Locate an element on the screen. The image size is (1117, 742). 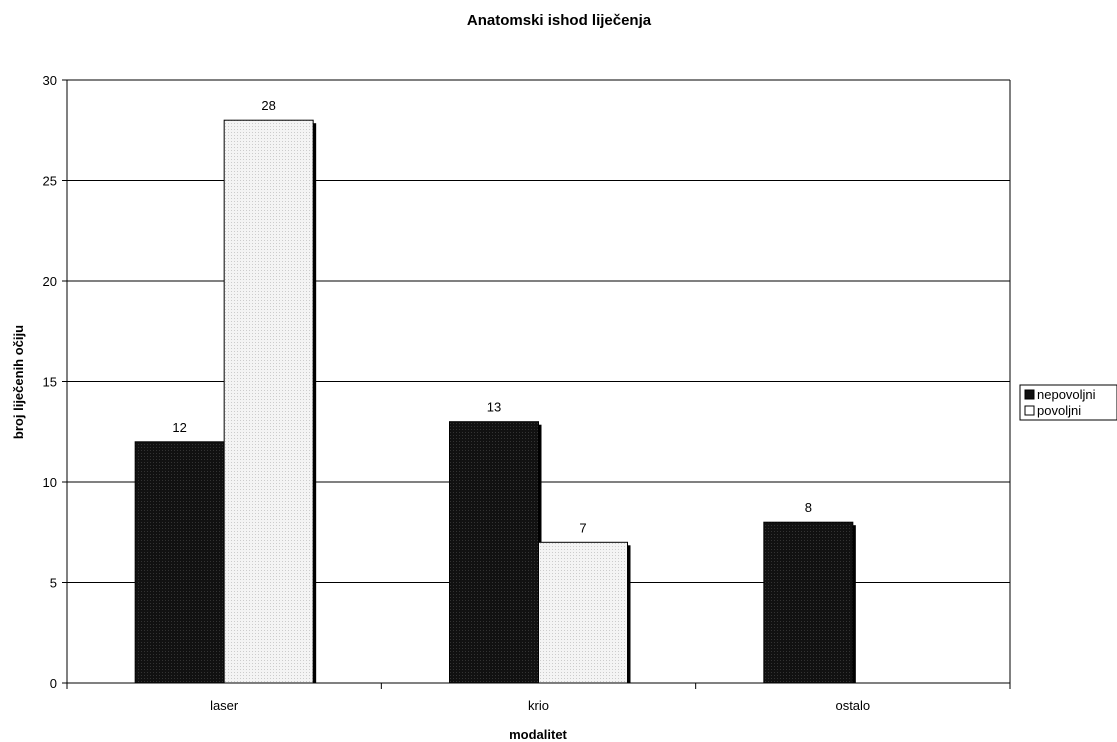
x-tick-labels: laser krio ostalo is located at coordinates (540, 705).